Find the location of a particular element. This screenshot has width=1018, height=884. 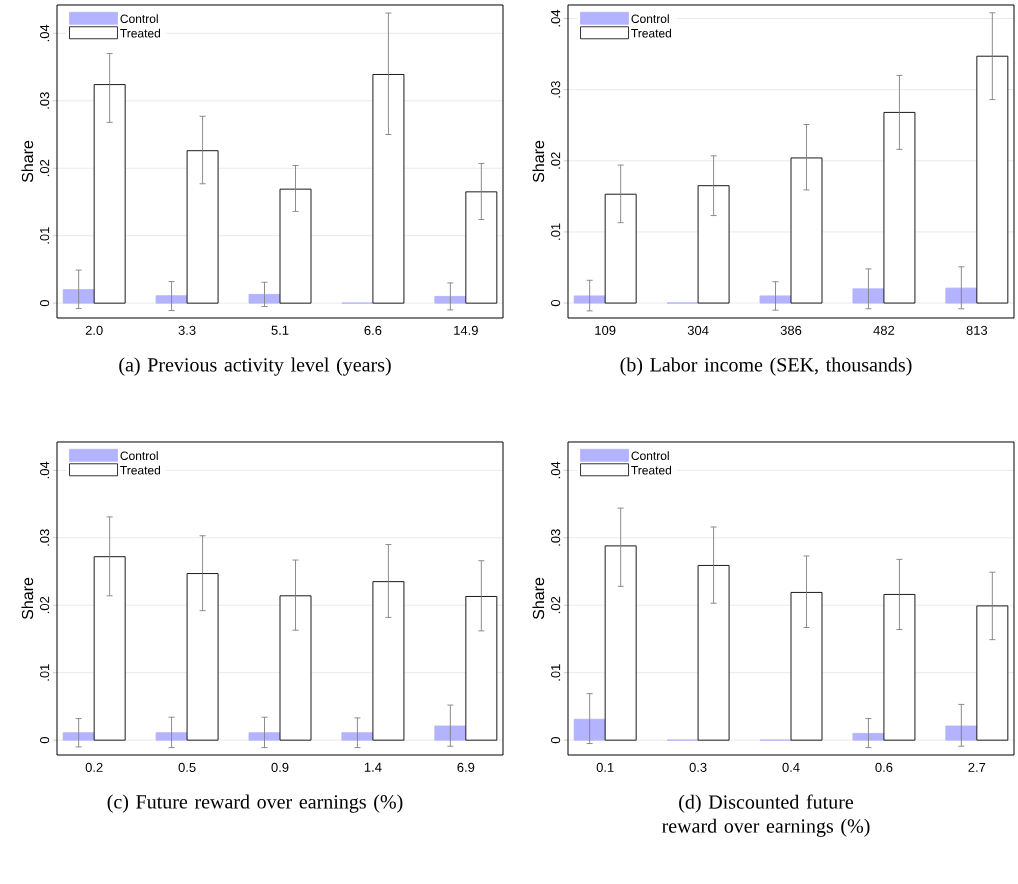

x-tick-label: 0.3 is located at coordinates (698, 767).